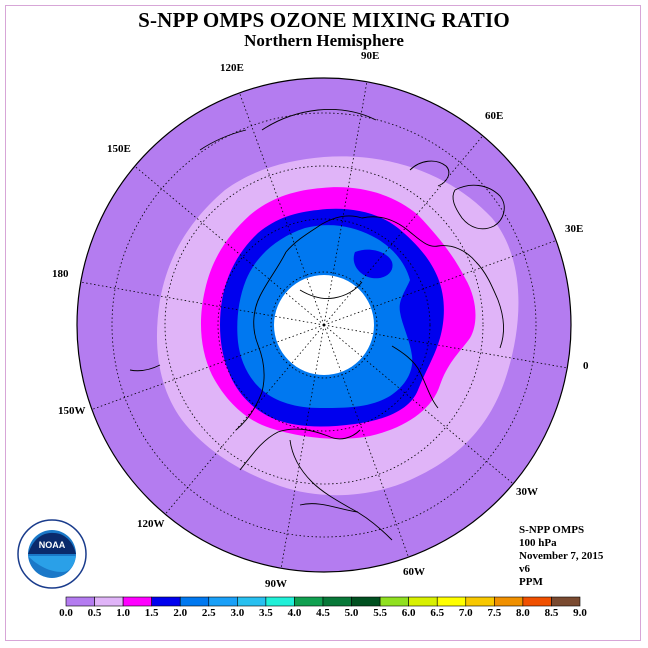  Describe the element at coordinates (94, 613) in the screenshot. I see `colorbar-tick-label: 0.5` at that location.